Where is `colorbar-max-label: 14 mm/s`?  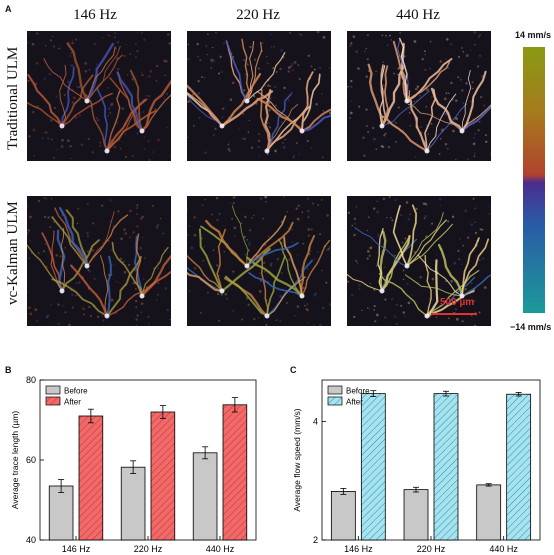 colorbar-max-label: 14 mm/s is located at coordinates (533, 35).